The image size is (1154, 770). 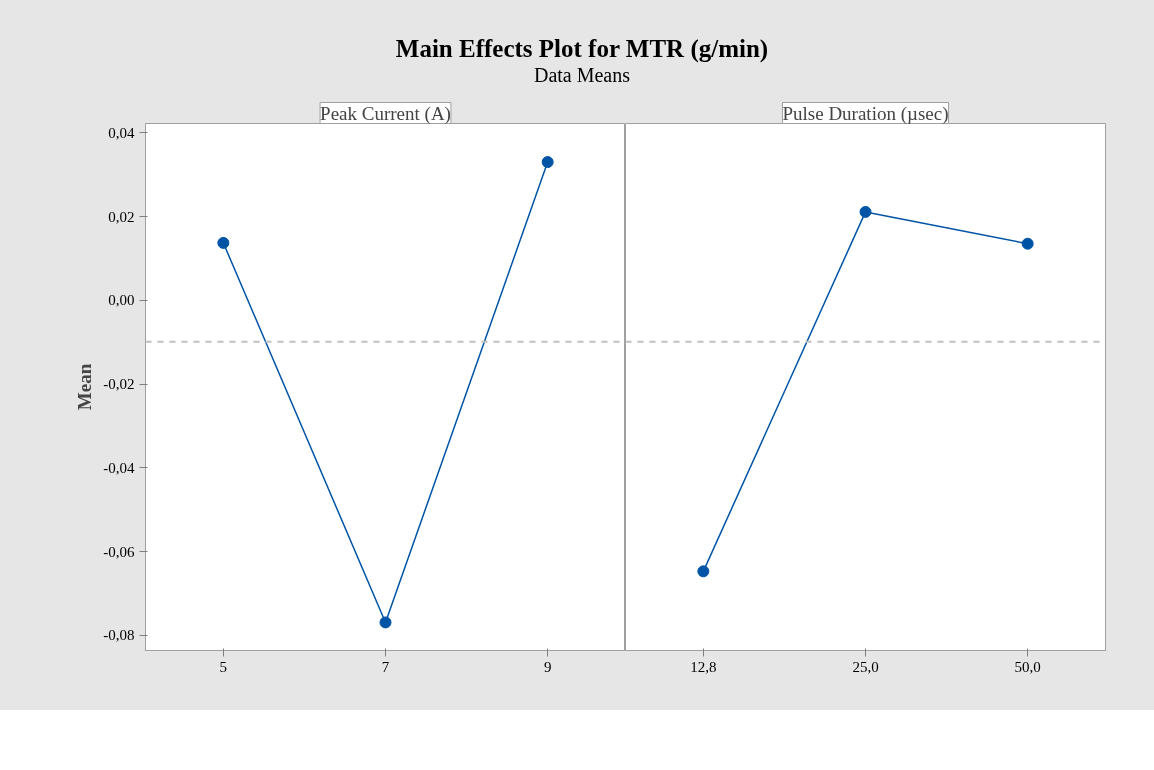 I want to click on x-axis-title: Peak Current (A), so click(x=385, y=113).